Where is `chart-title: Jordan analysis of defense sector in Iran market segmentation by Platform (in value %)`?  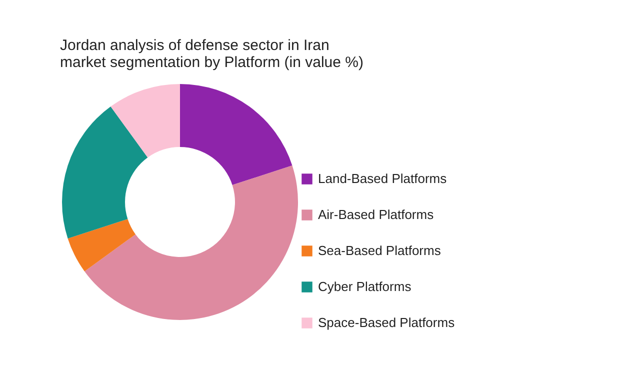
chart-title: Jordan analysis of defense sector in Iran market segmentation by Platform (in value %) is located at coordinates (212, 54).